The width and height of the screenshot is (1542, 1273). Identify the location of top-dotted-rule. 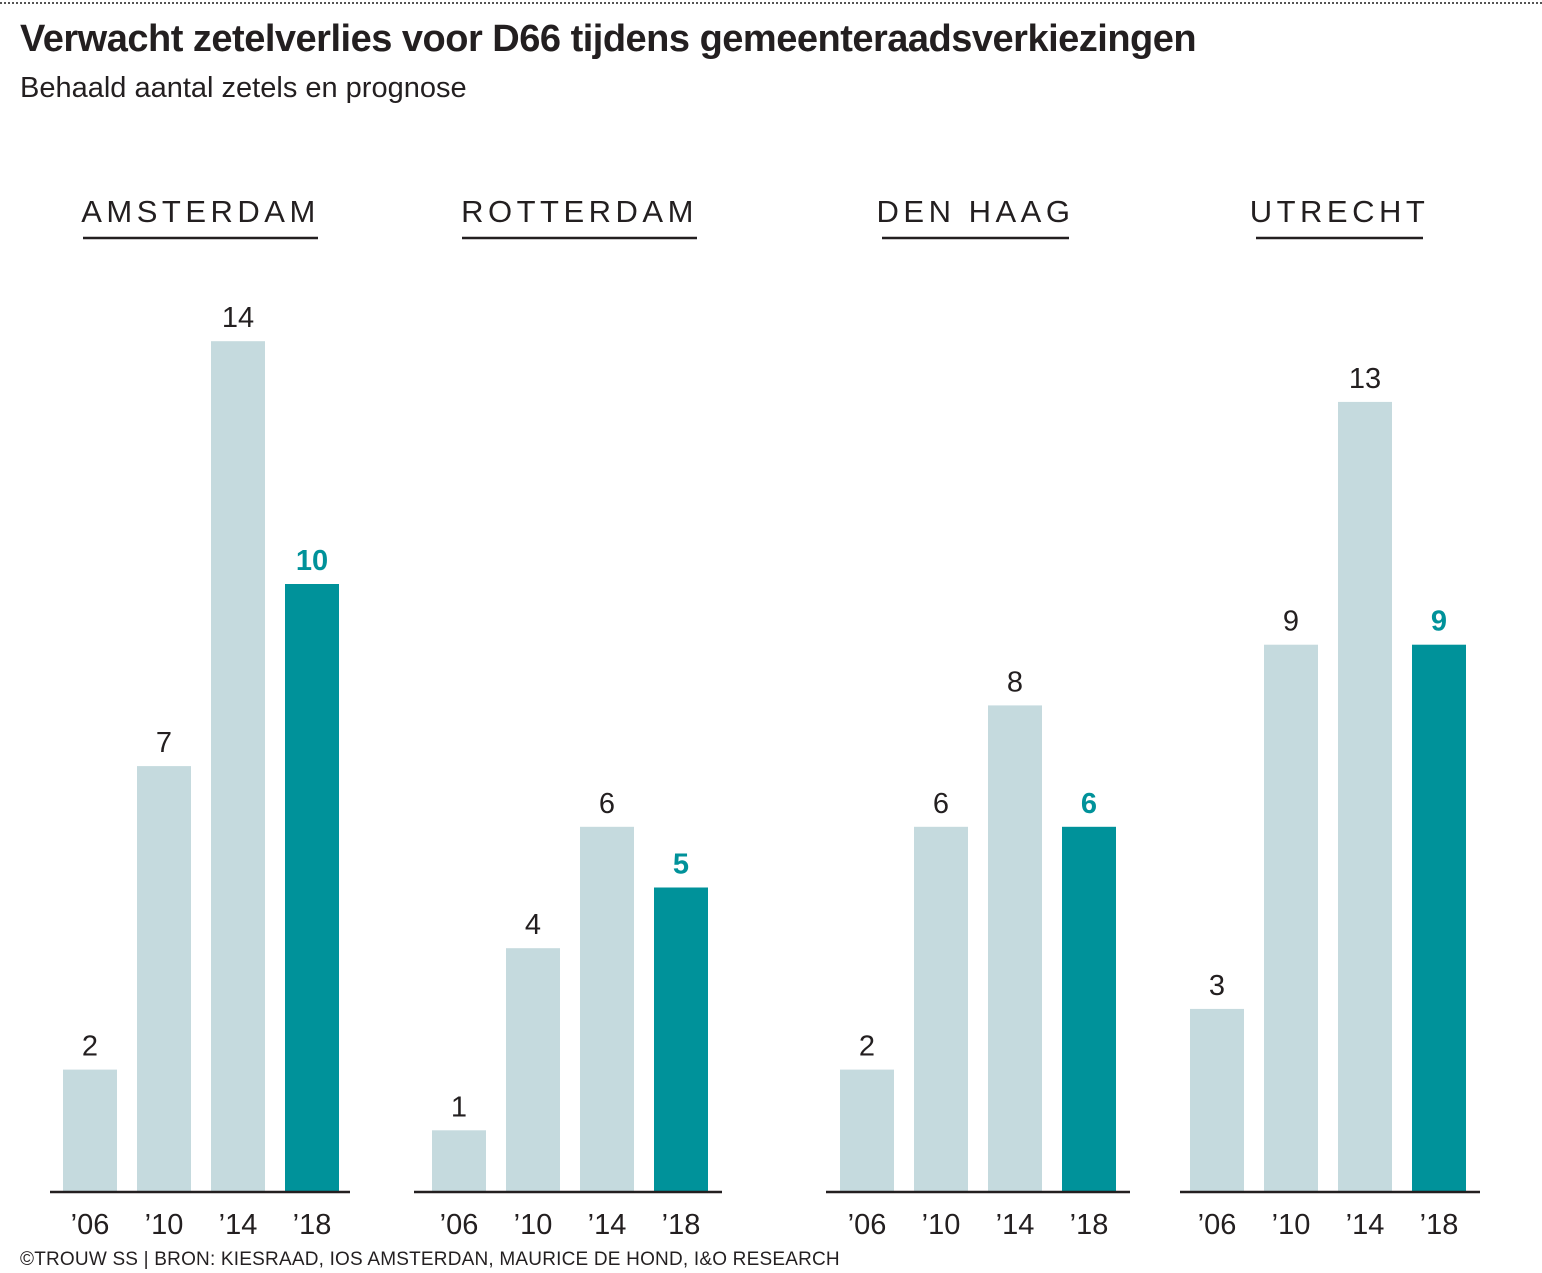
(771, 3).